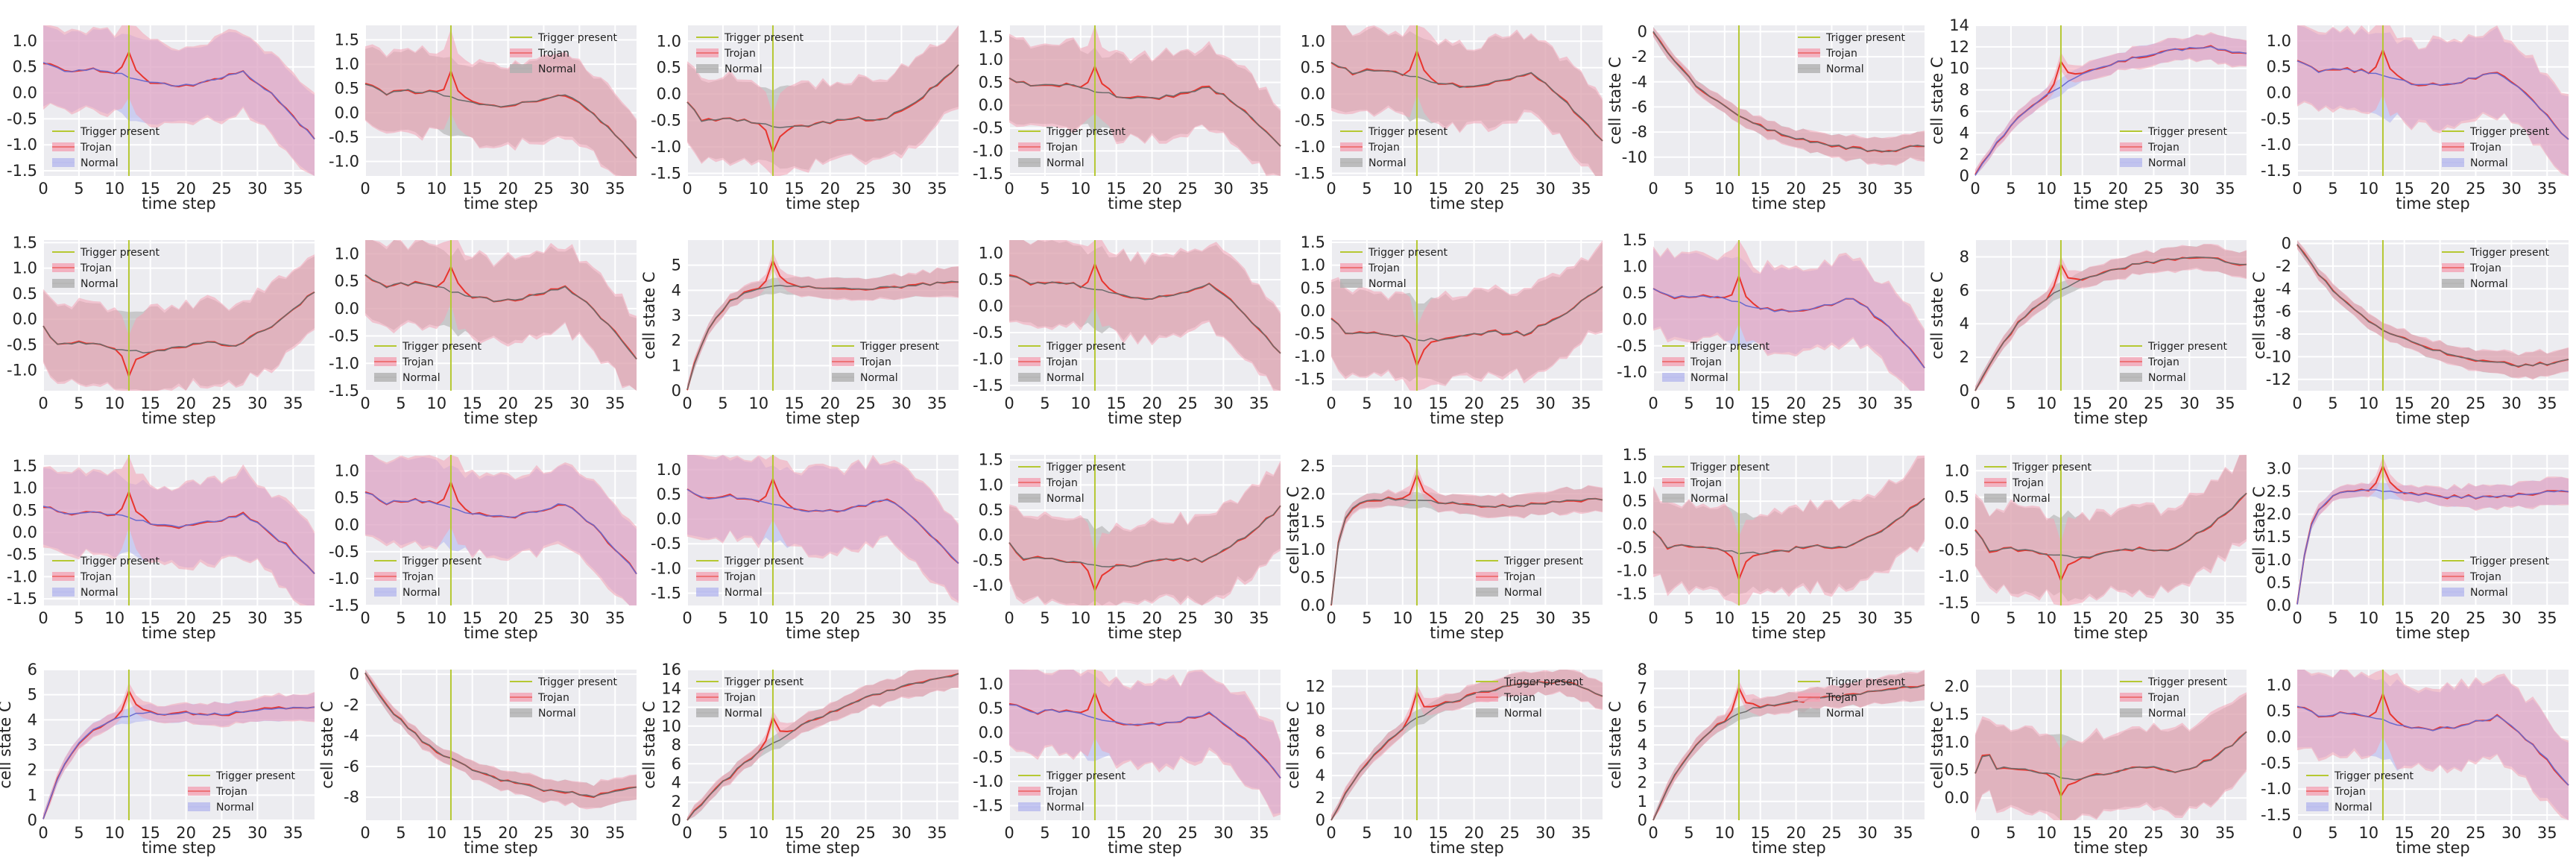 The width and height of the screenshot is (2576, 859). I want to click on y-tick-label: 2.0, so click(1957, 686).